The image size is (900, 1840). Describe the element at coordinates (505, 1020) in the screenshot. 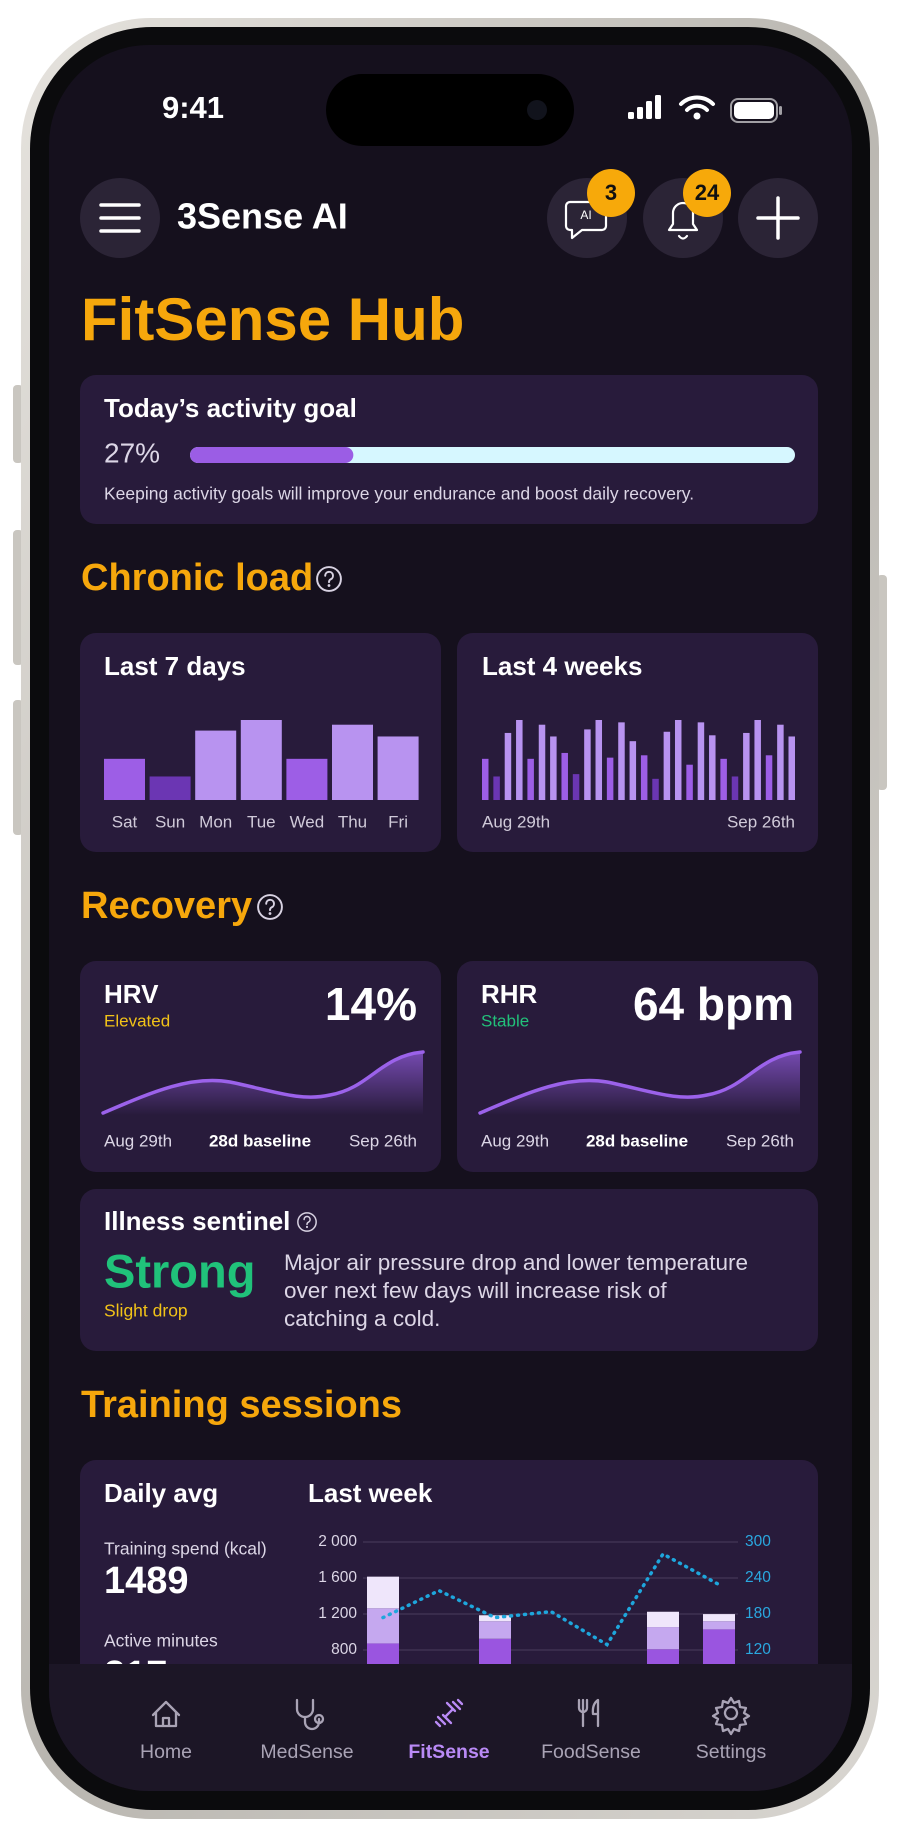

I see `metric-status: Stable` at that location.